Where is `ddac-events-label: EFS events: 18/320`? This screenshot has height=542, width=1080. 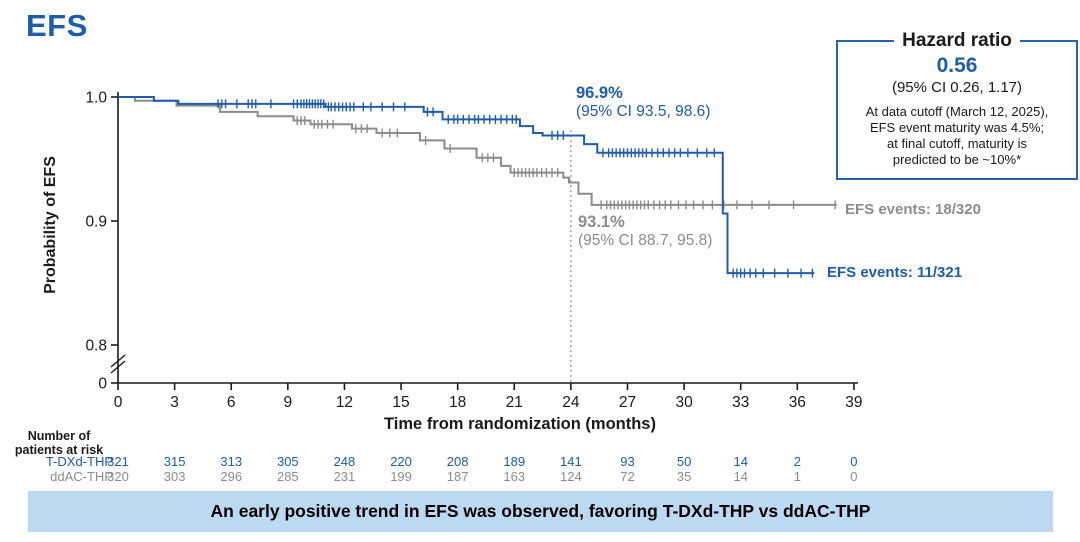 ddac-events-label: EFS events: 18/320 is located at coordinates (913, 209).